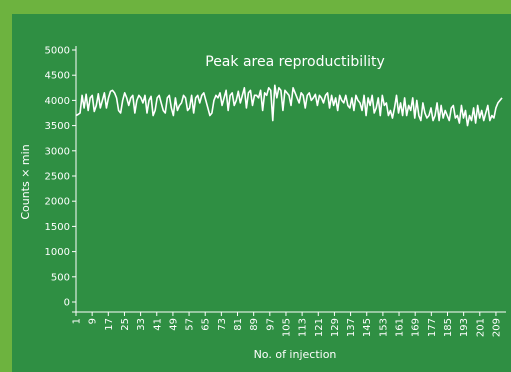 The width and height of the screenshot is (511, 372). What do you see at coordinates (57, 76) in the screenshot?
I see `y-tick-label: 4500` at bounding box center [57, 76].